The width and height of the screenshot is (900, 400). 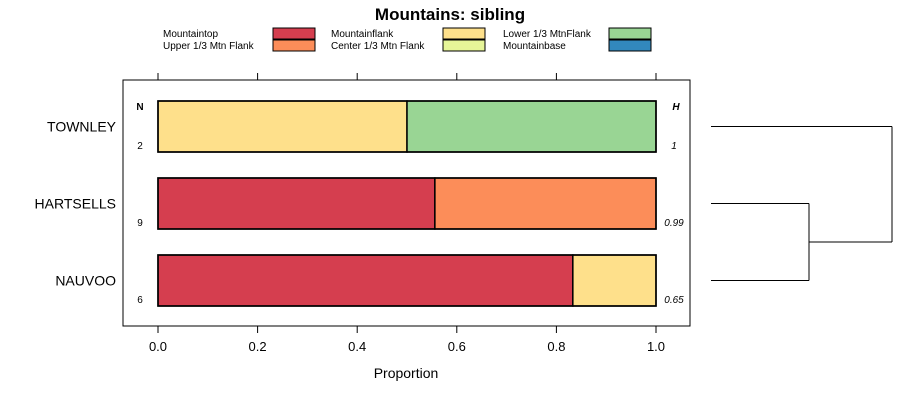 I want to click on category-label: HARTSELLS, so click(x=75, y=204).